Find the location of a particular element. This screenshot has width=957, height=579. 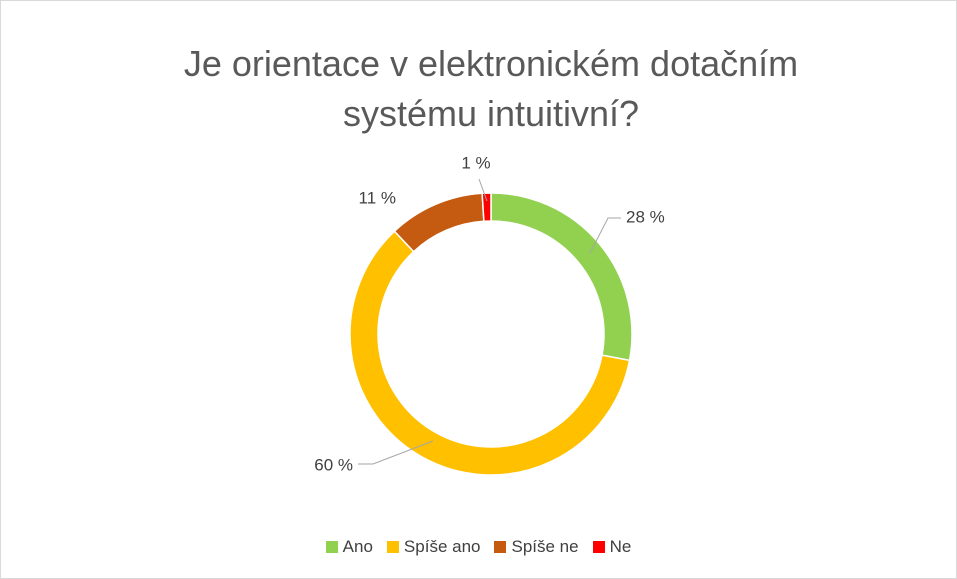

legend-label: Ano is located at coordinates (357, 546).